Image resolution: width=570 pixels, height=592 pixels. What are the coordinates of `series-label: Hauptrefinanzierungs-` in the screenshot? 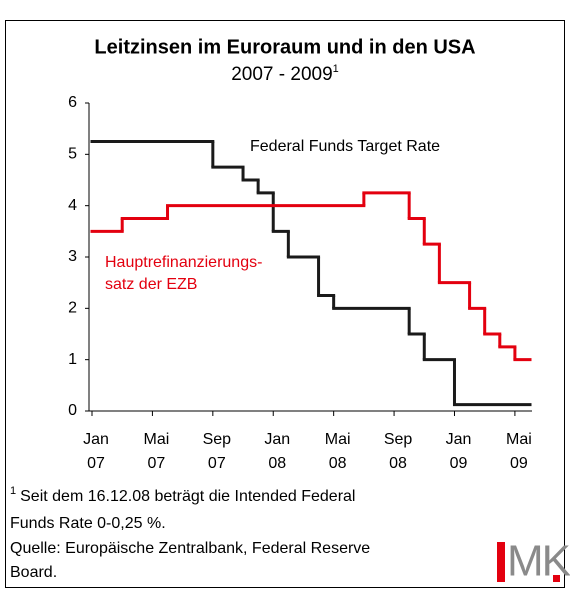 It's located at (183, 262).